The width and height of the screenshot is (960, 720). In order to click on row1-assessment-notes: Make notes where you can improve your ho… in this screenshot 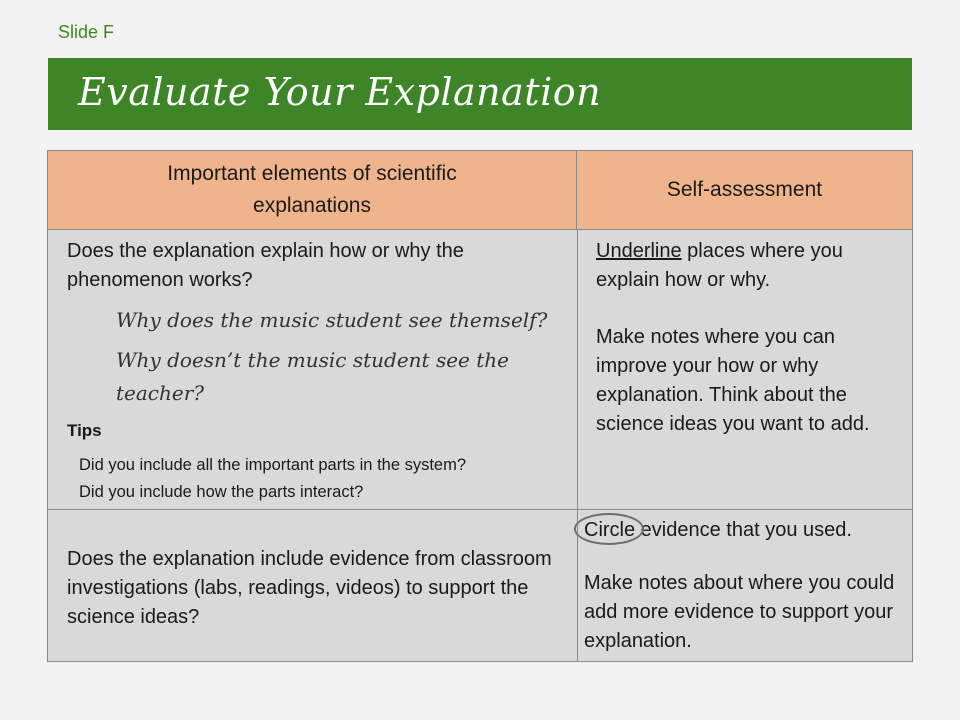, I will do `click(733, 380)`.